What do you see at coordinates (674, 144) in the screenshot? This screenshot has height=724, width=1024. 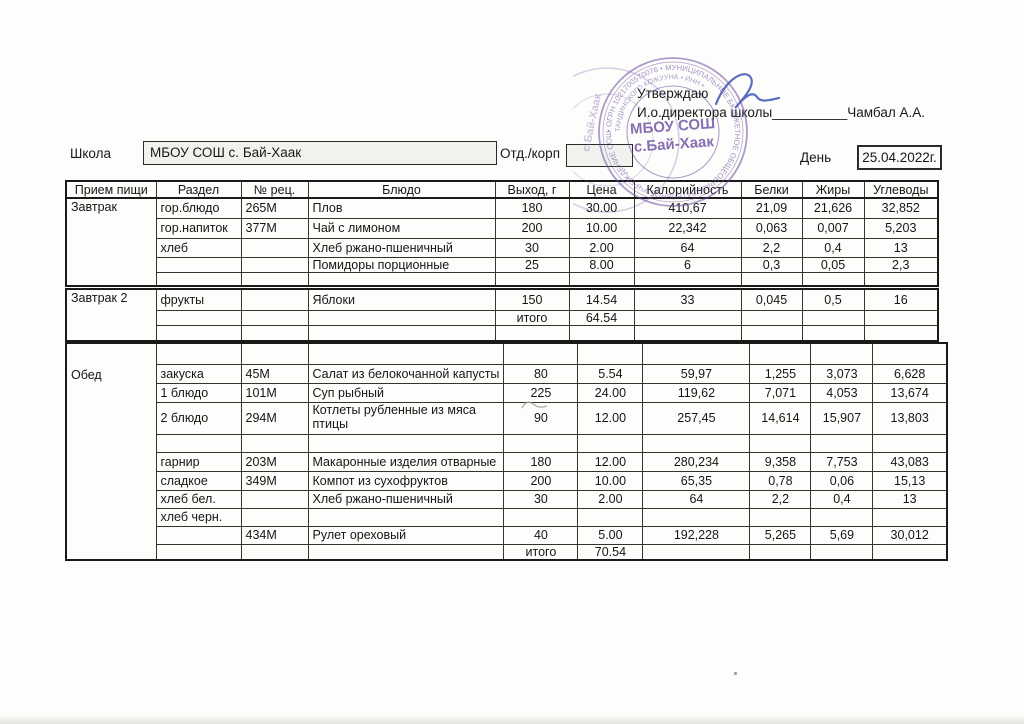 I see `stamp-center-line2: с.Бай-Хаак` at bounding box center [674, 144].